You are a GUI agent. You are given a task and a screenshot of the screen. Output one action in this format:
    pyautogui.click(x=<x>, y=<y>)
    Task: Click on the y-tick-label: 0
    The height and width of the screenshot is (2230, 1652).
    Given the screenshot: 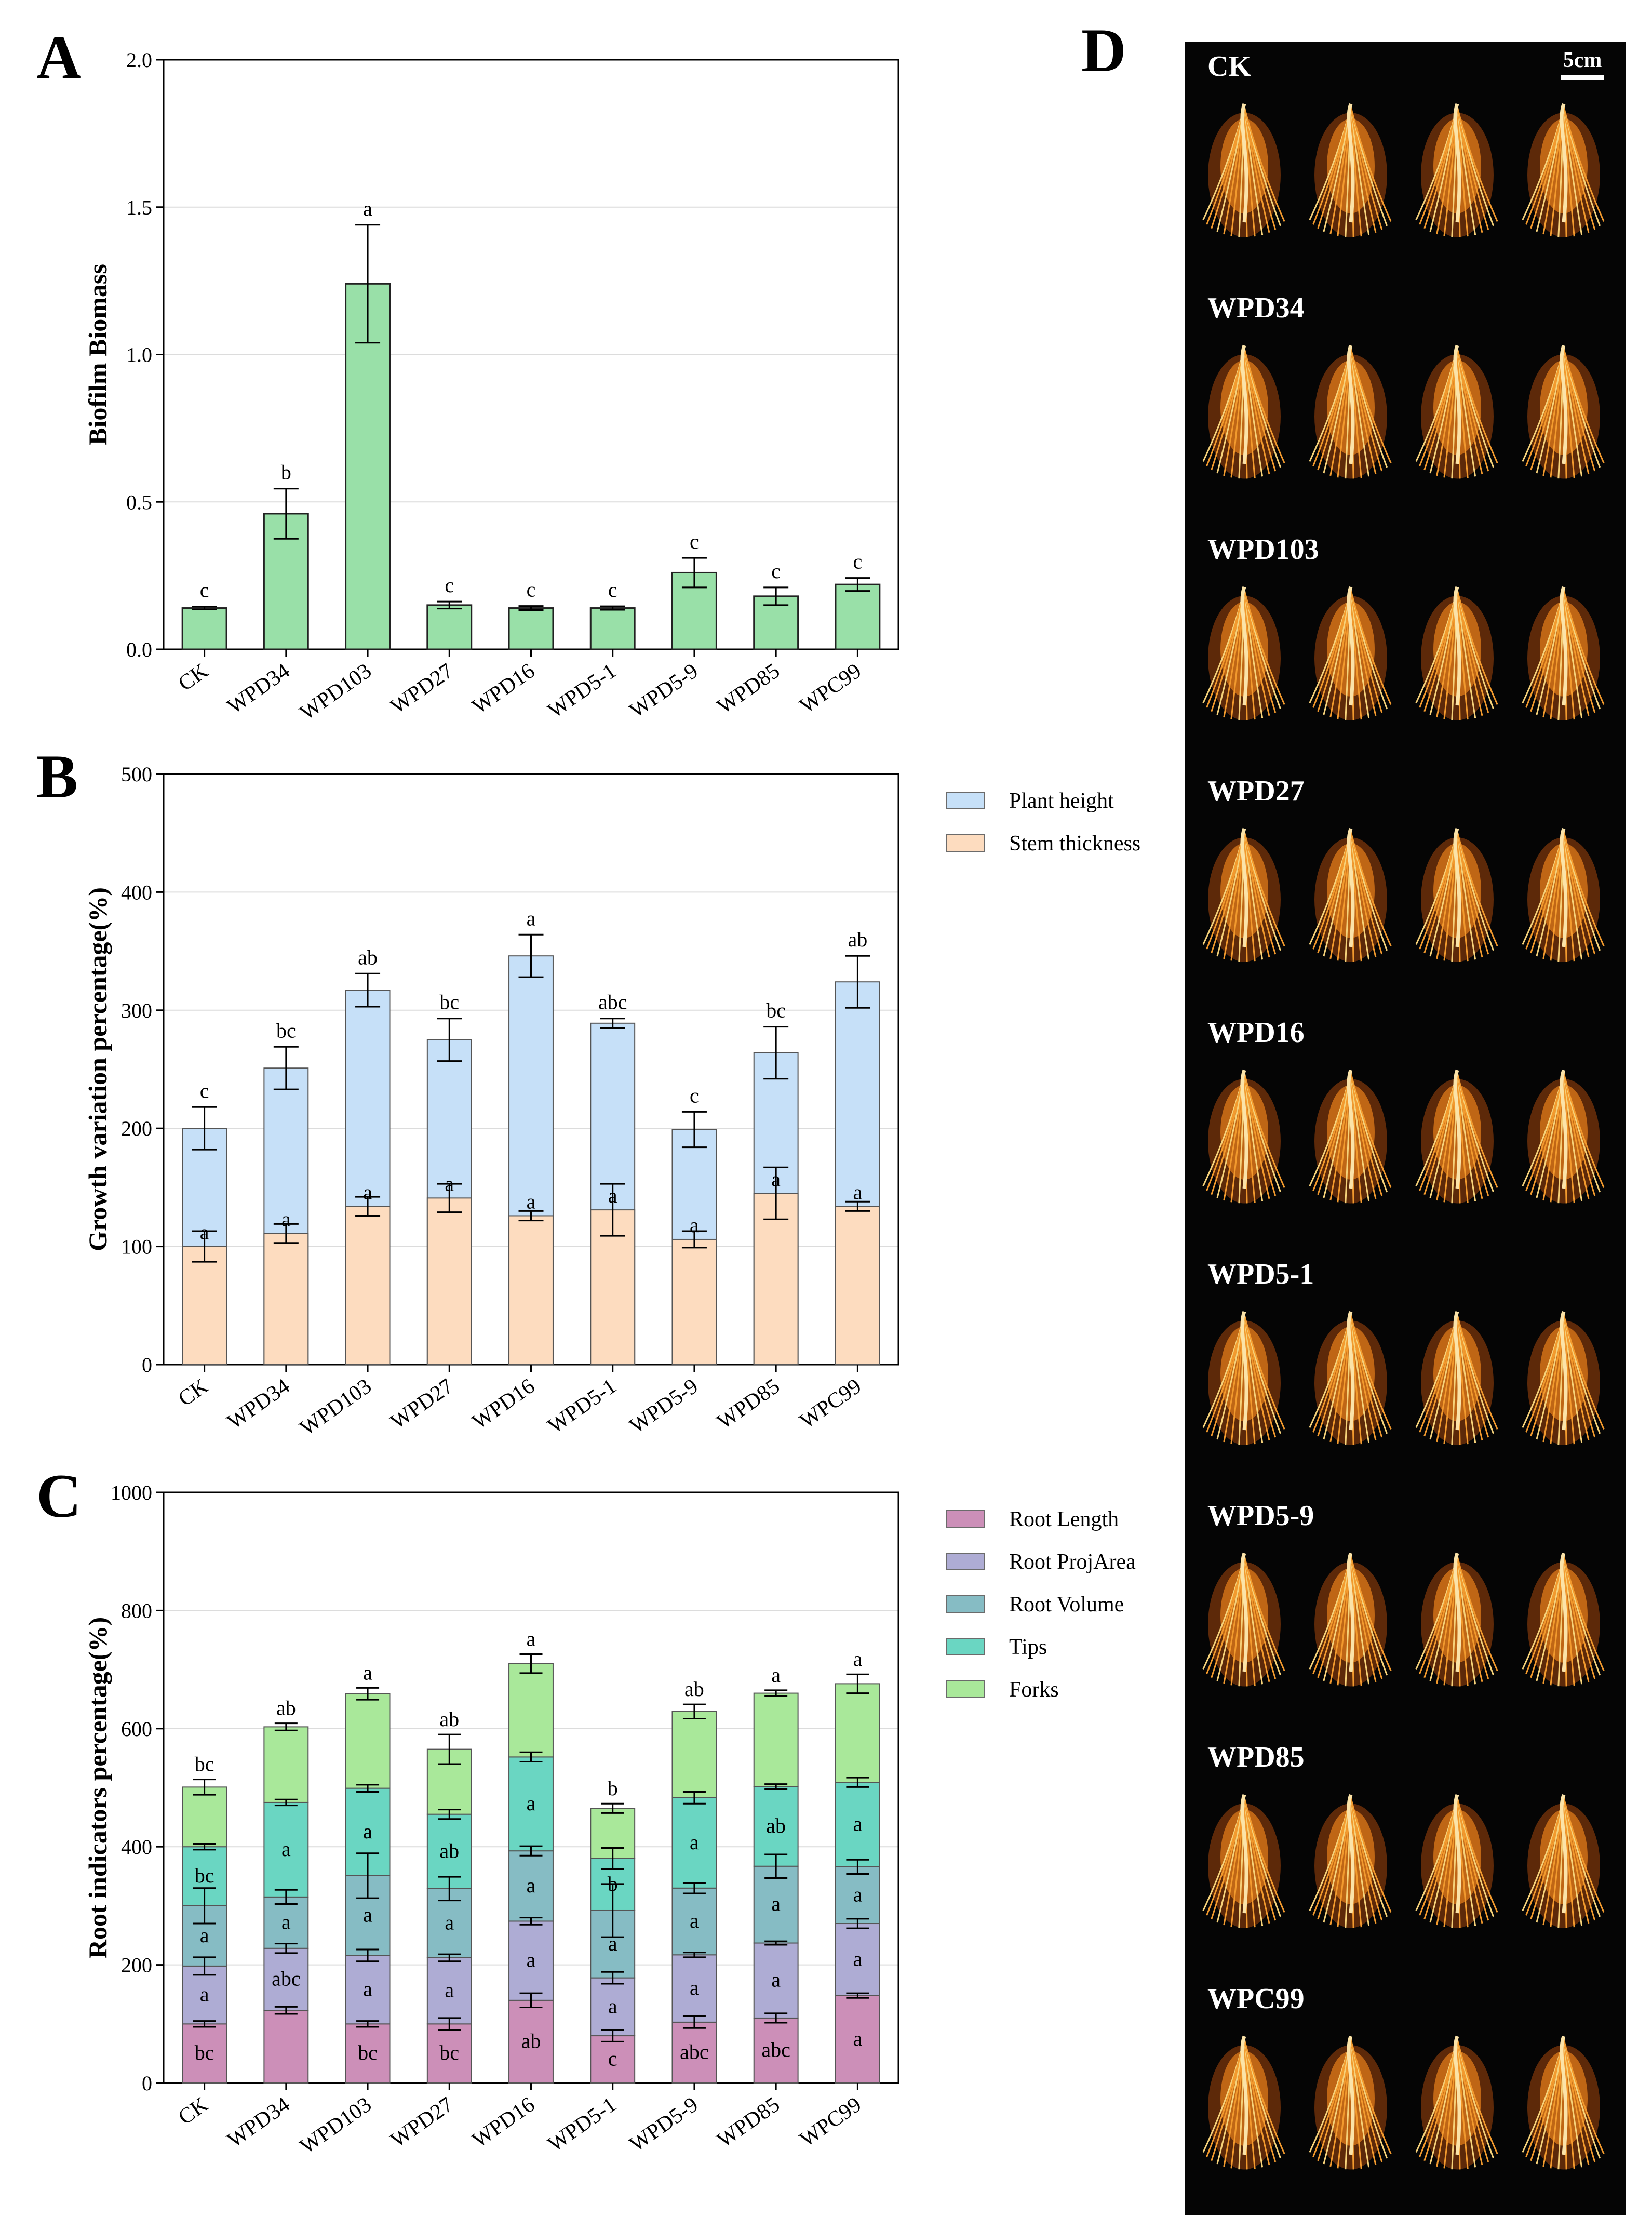 What is the action you would take?
    pyautogui.click(x=147, y=2083)
    